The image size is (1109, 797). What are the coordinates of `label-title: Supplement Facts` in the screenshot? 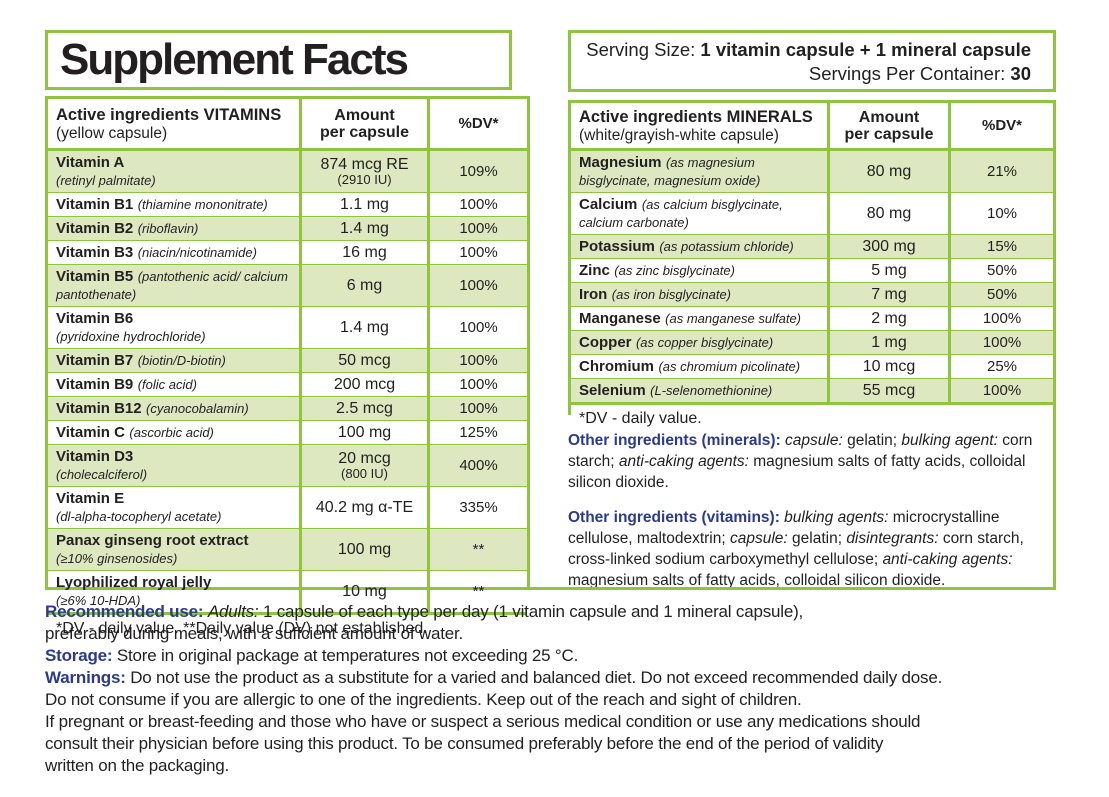 It's located at (234, 59).